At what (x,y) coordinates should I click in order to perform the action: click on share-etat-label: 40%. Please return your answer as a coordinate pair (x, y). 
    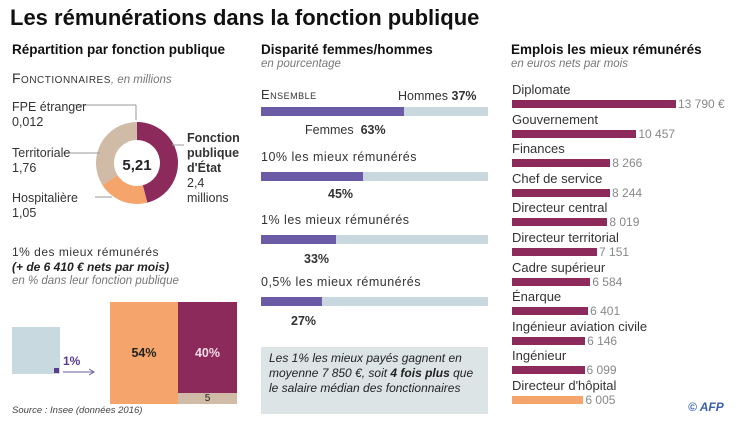
    Looking at the image, I should click on (207, 353).